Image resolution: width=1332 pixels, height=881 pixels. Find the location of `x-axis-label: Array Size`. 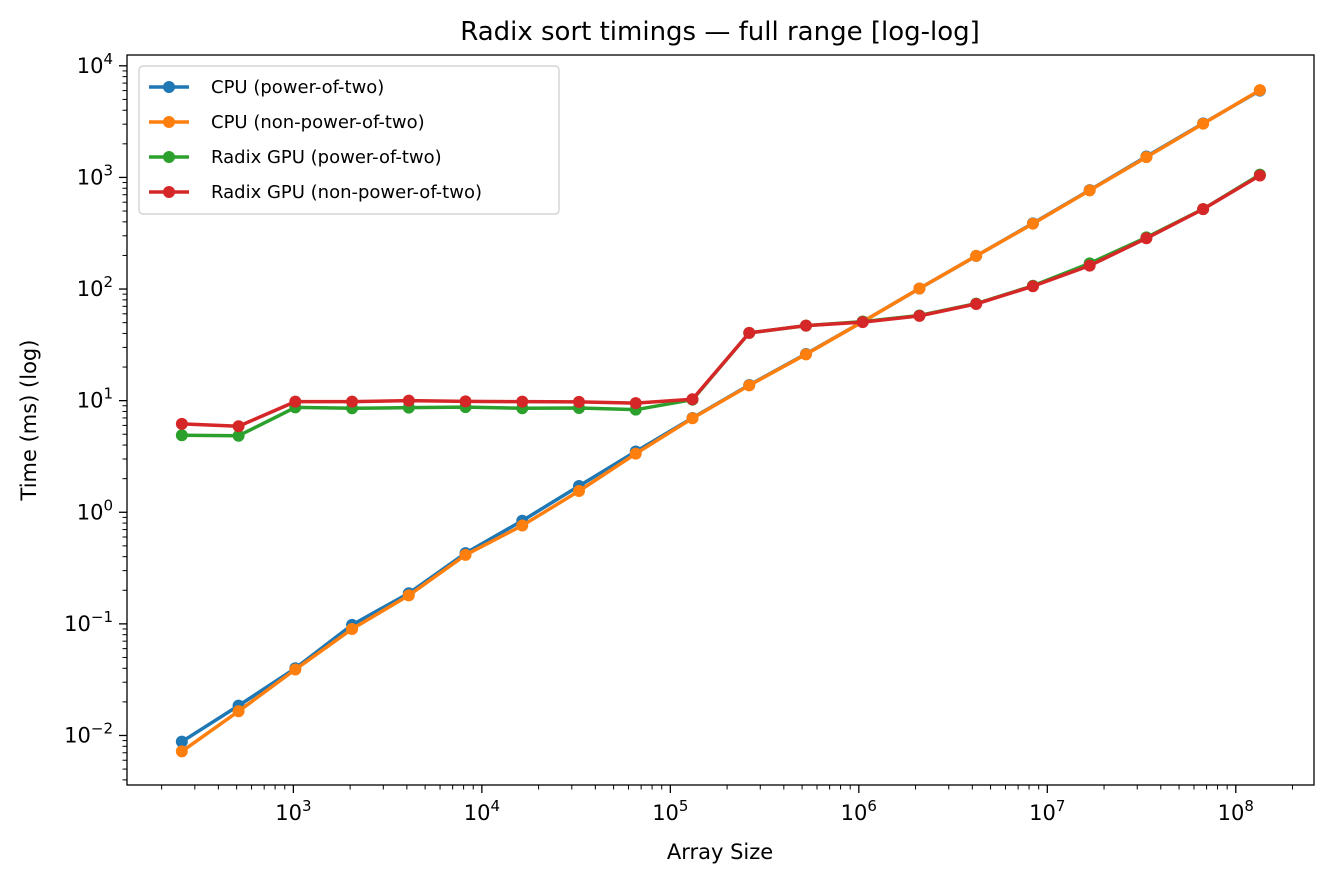

x-axis-label: Array Size is located at coordinates (720, 852).